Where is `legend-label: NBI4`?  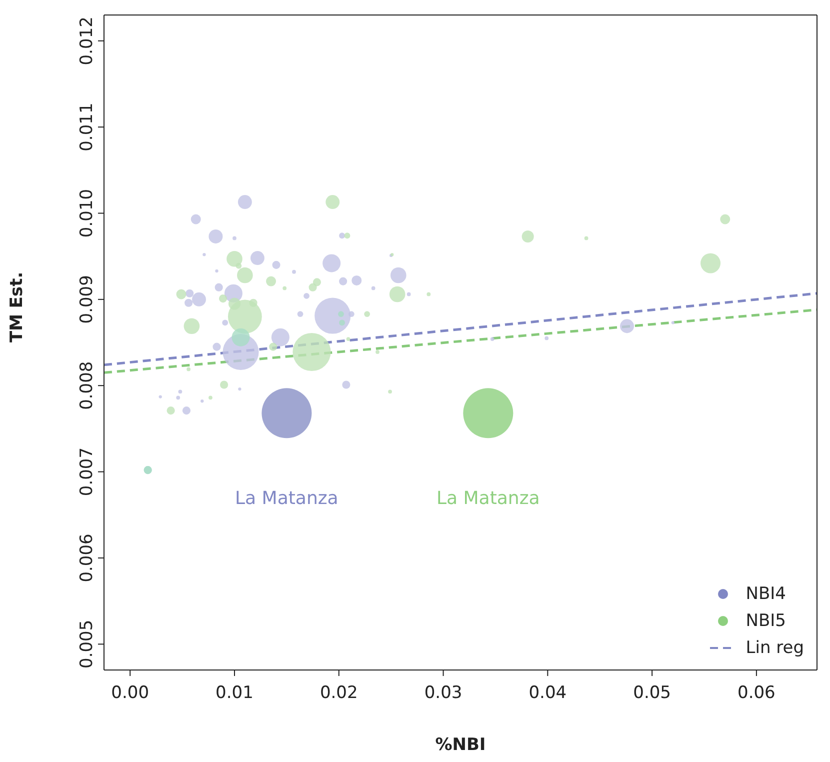 legend-label: NBI4 is located at coordinates (766, 594).